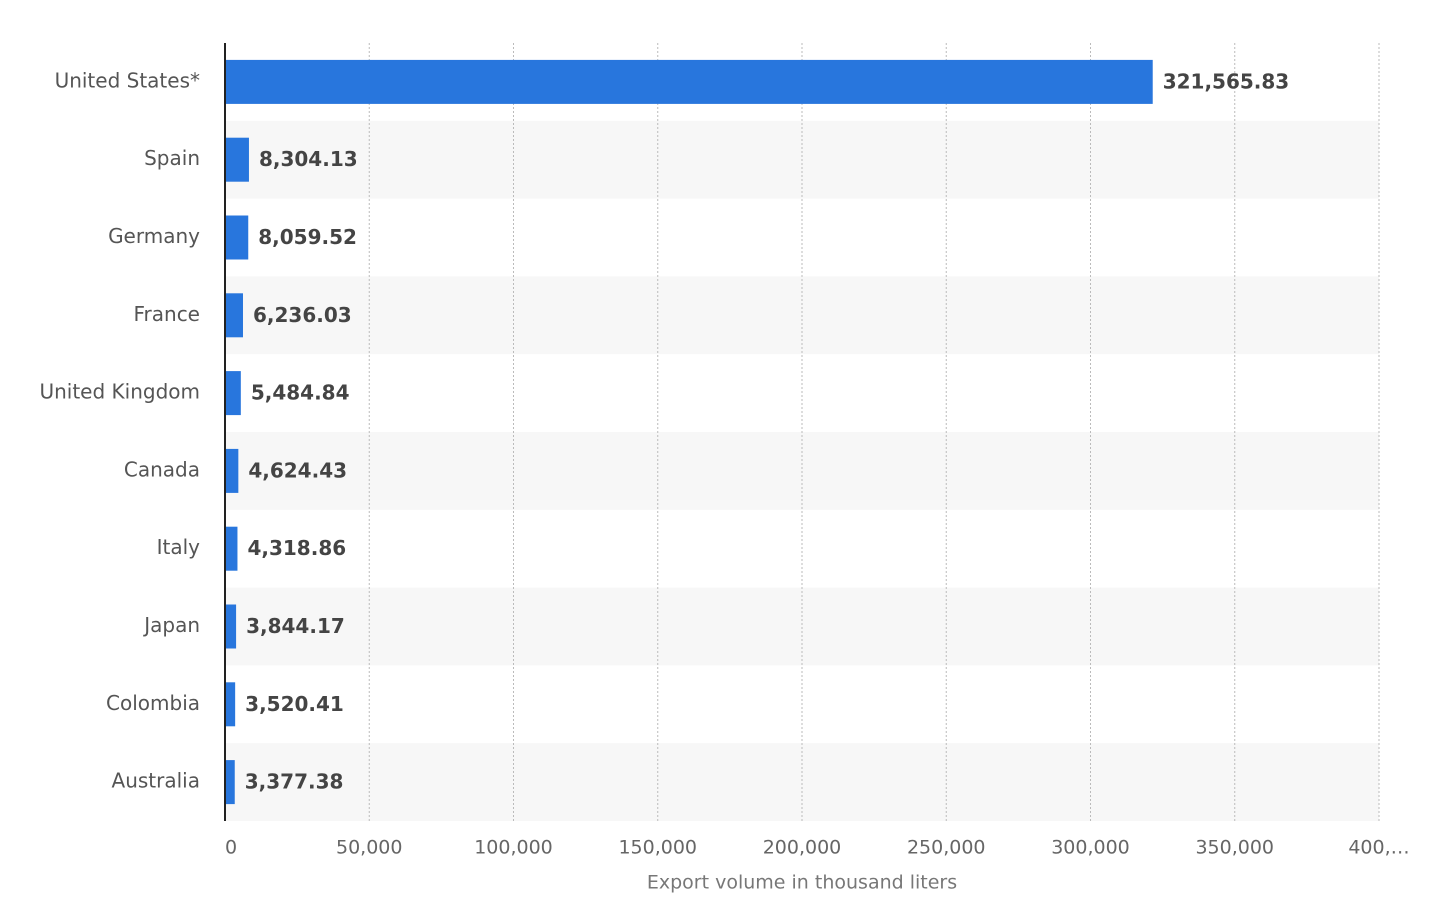 This screenshot has width=1436, height=898. Describe the element at coordinates (802, 782) in the screenshot. I see `row-band` at that location.